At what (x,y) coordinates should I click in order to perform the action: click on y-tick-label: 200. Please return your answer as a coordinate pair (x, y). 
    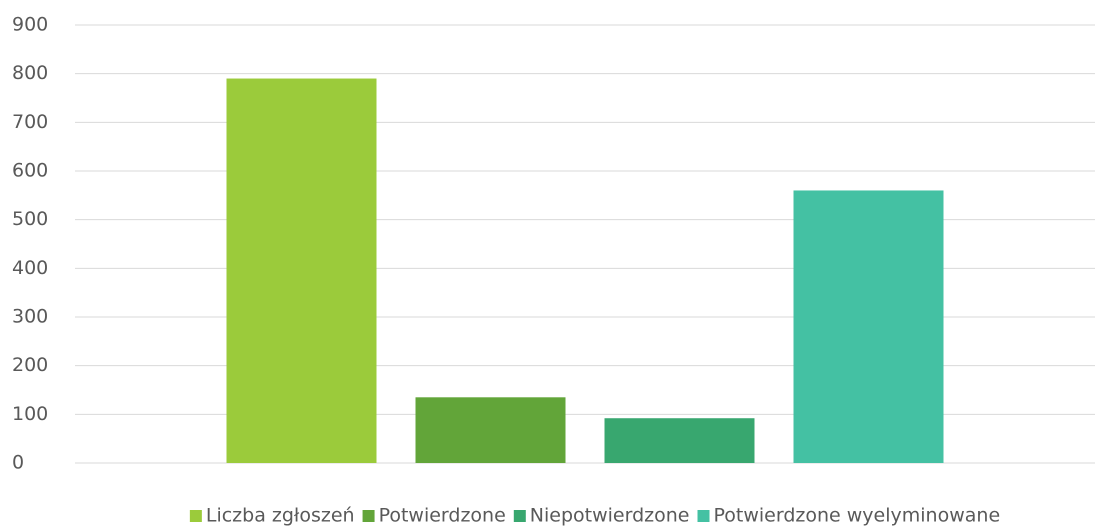
    Looking at the image, I should click on (30, 365).